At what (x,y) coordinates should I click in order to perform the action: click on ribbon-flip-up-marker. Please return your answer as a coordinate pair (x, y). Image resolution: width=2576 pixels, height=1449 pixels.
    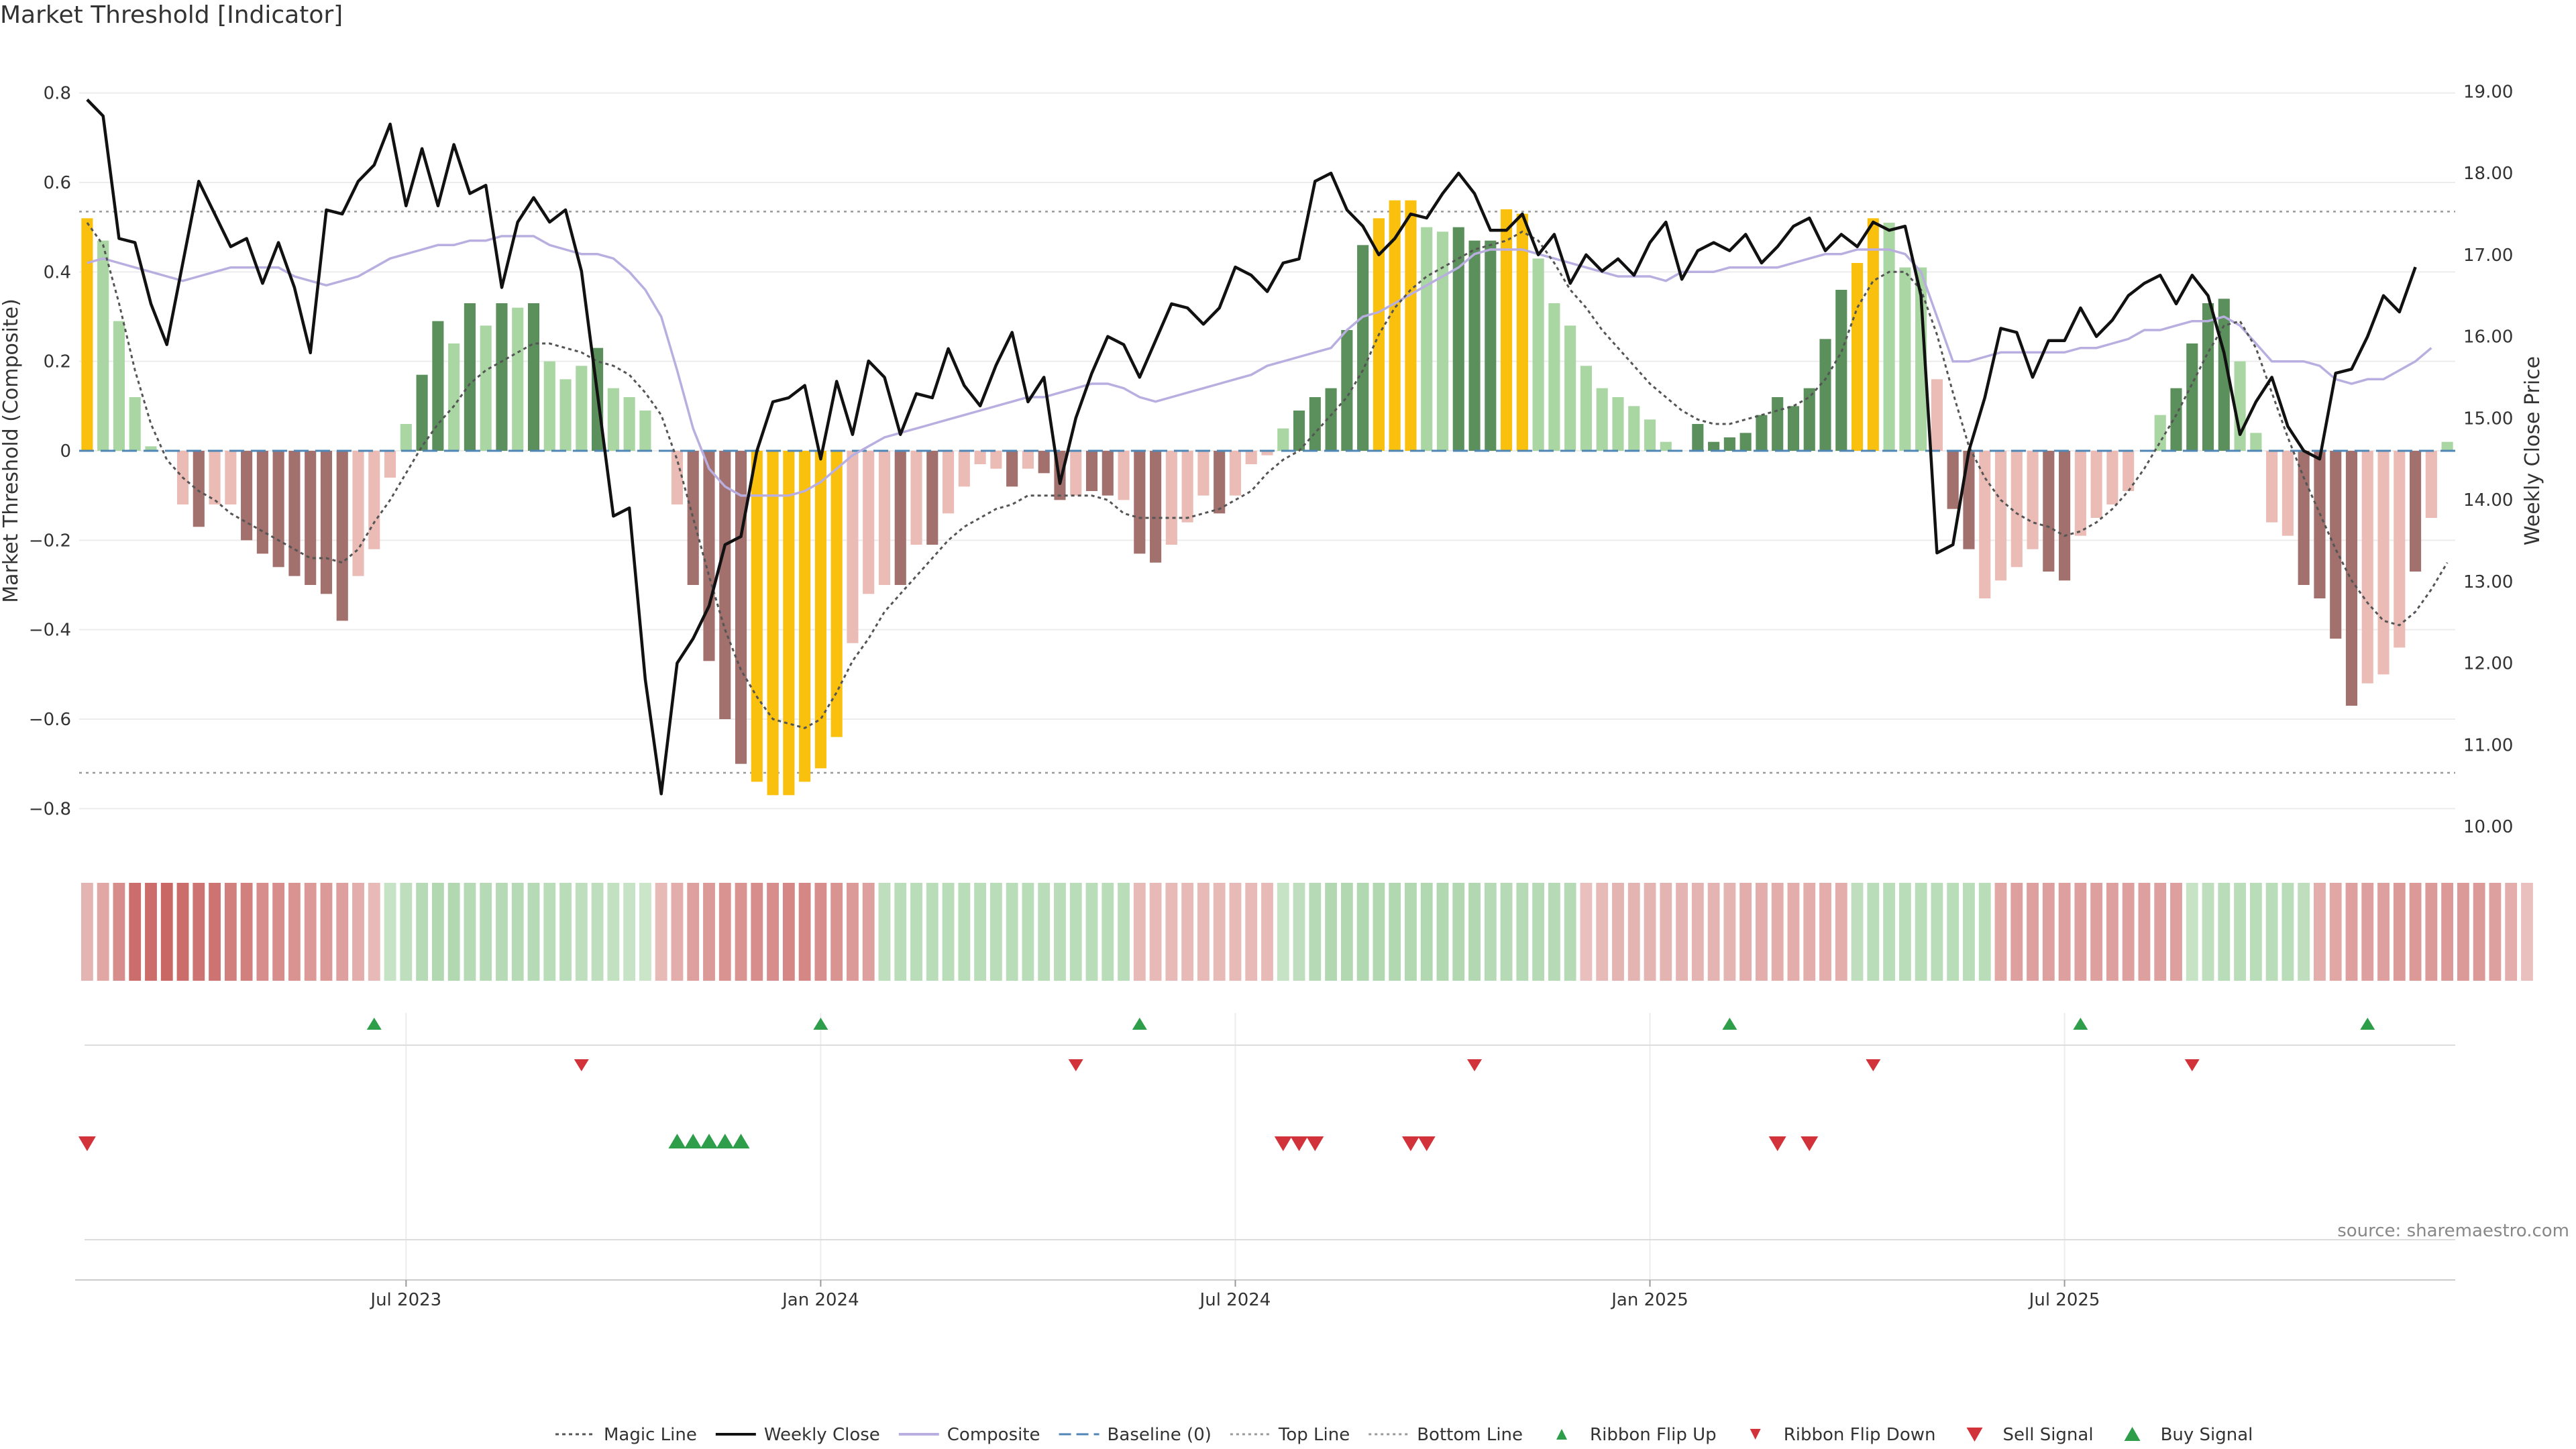
    Looking at the image, I should click on (2080, 1024).